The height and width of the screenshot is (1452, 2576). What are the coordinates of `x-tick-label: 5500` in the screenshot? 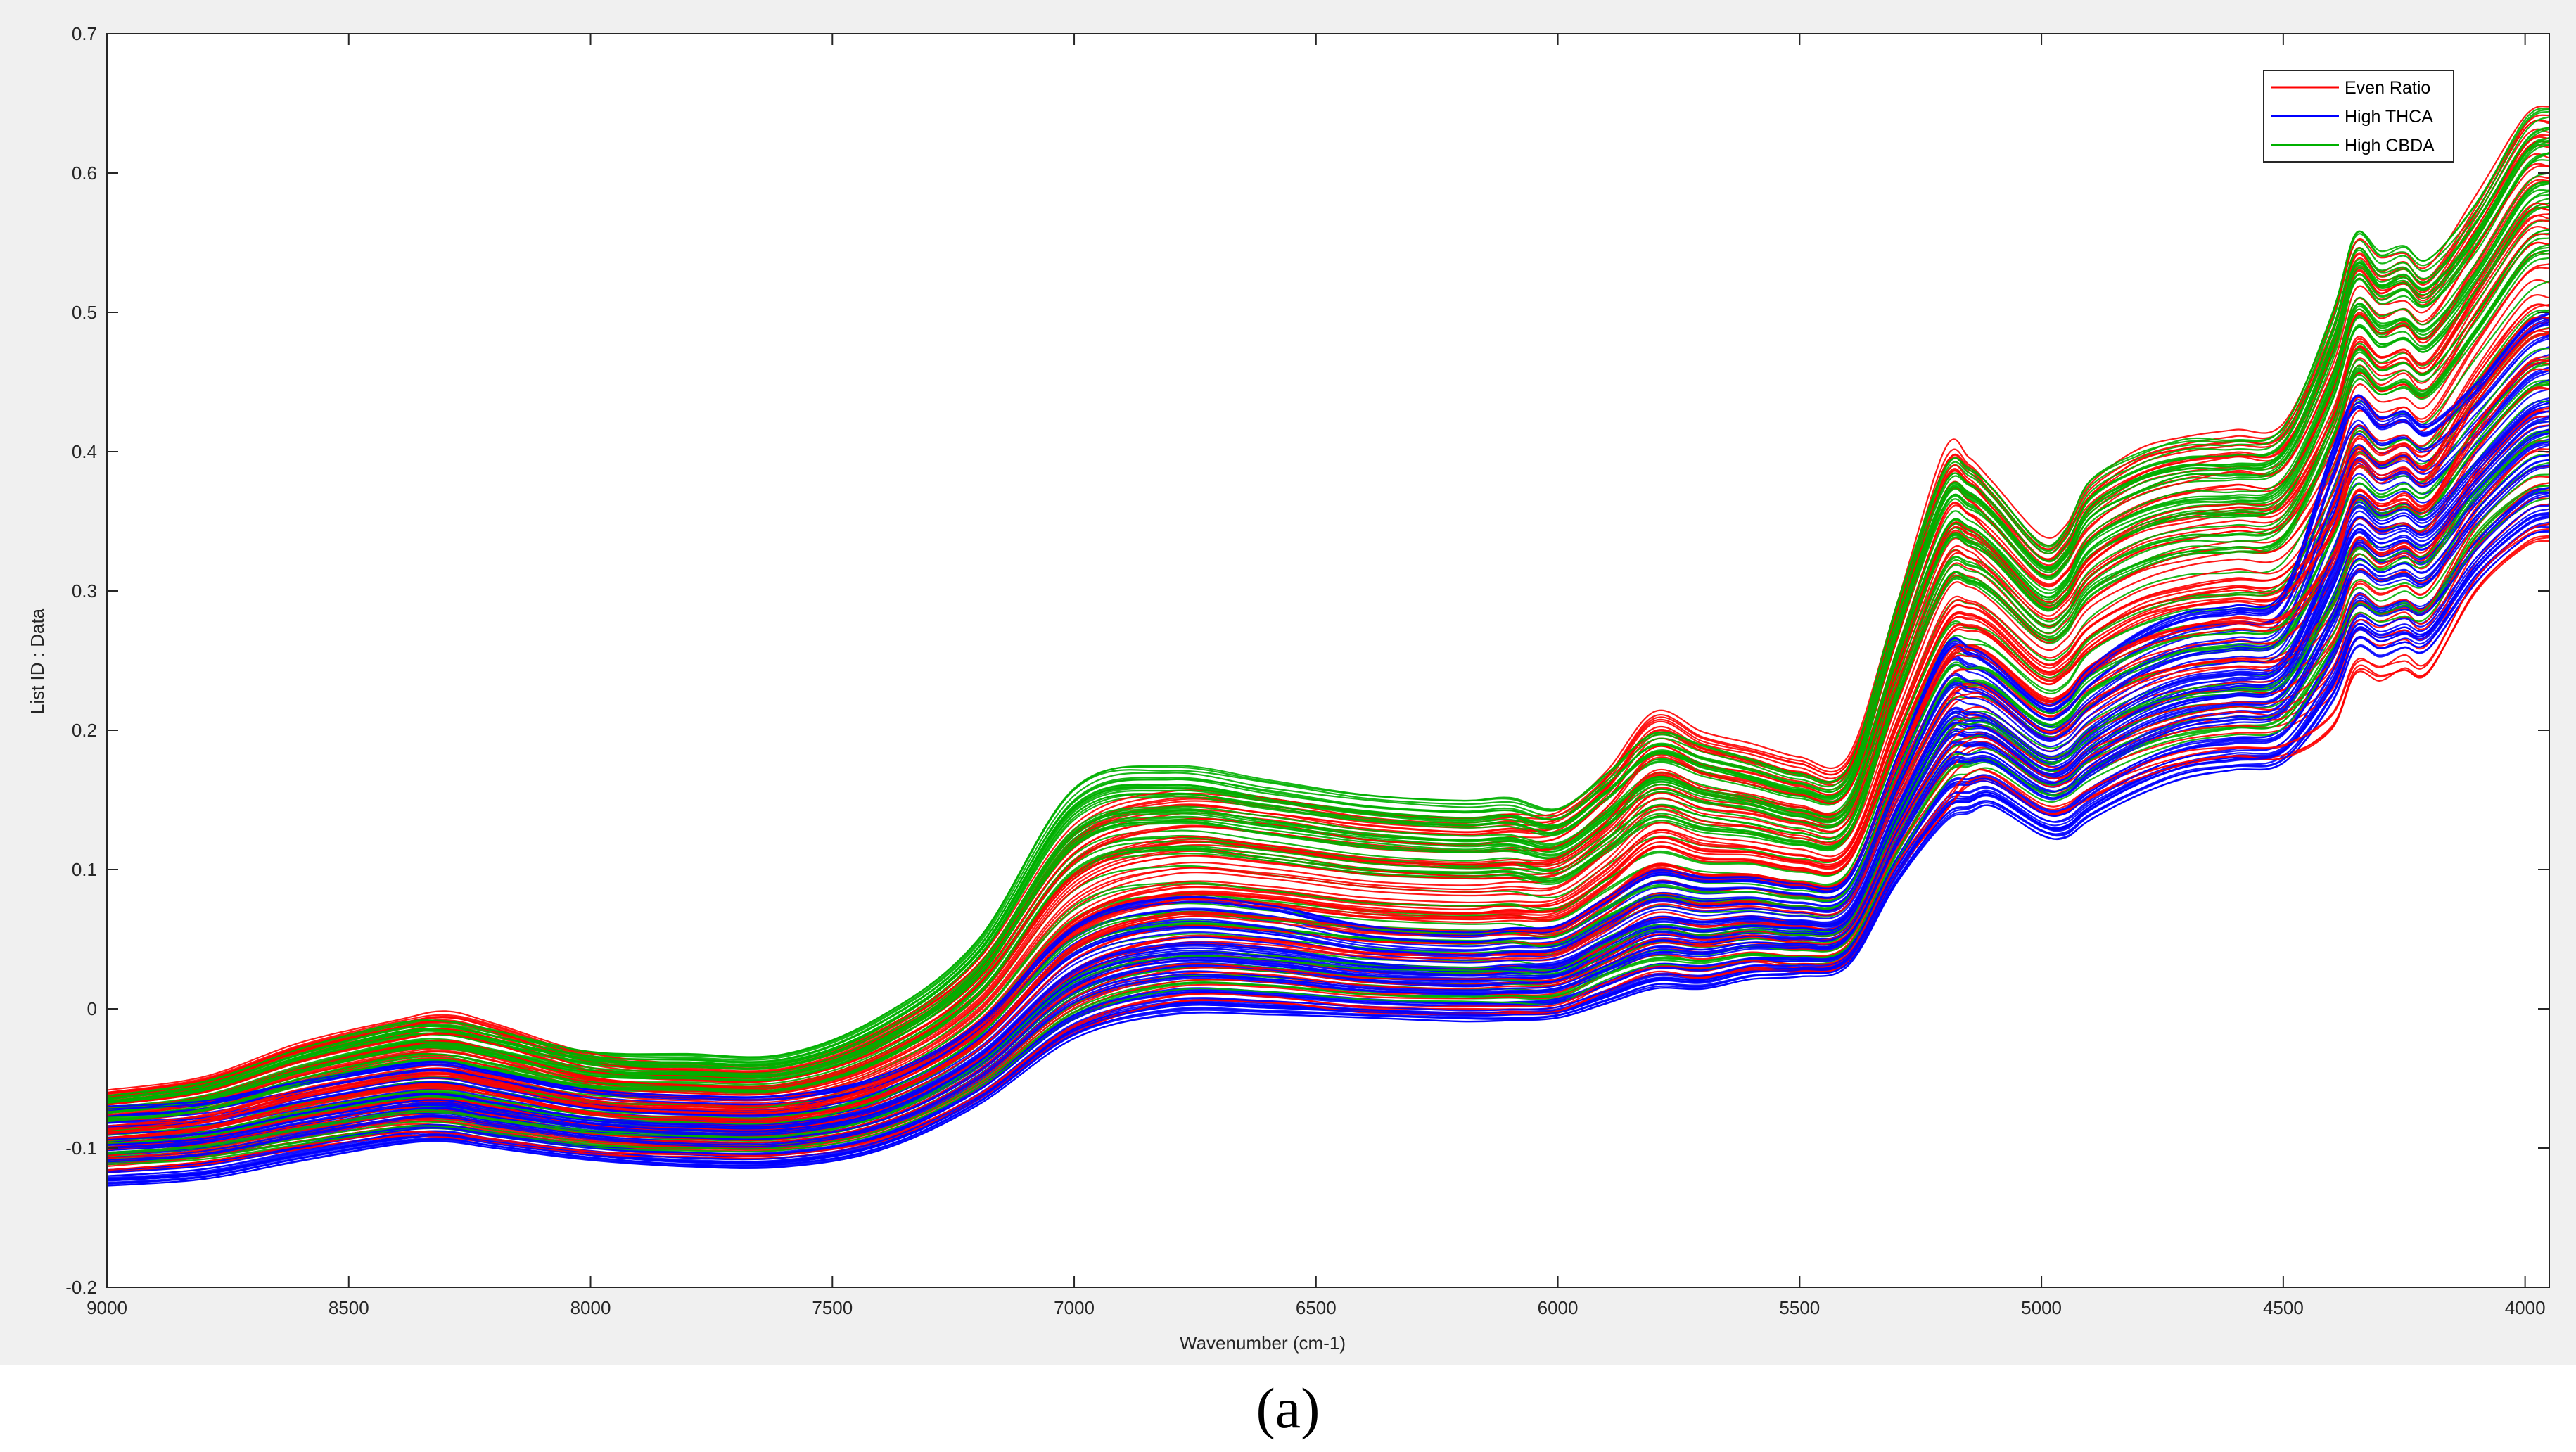 It's located at (1799, 1307).